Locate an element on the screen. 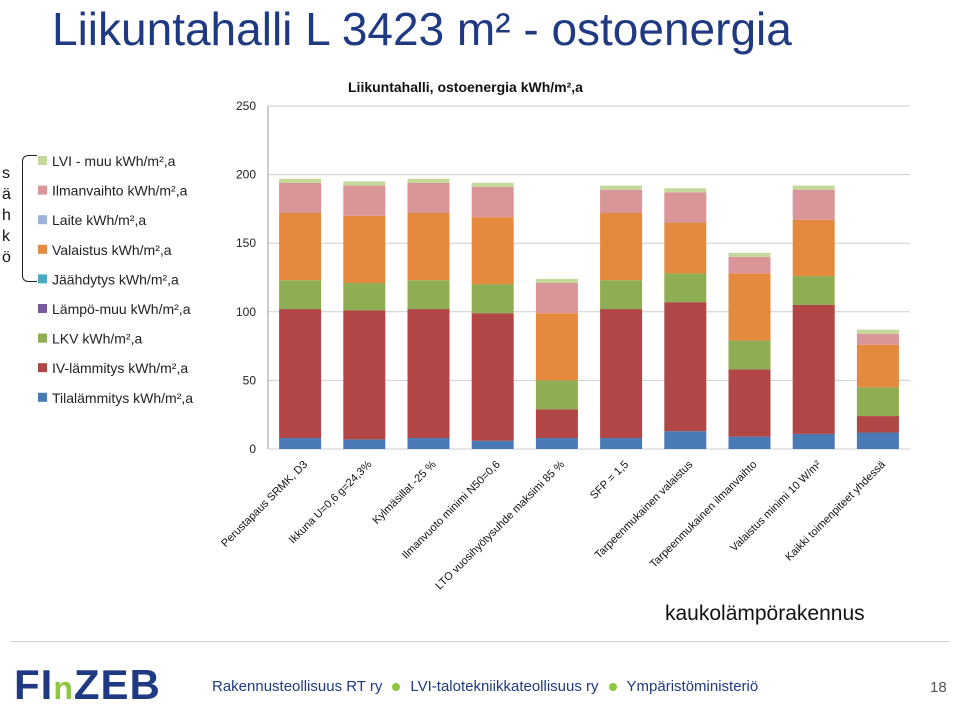  legend-label: Ilmanvaihto kWh/m²,a is located at coordinates (120, 191).